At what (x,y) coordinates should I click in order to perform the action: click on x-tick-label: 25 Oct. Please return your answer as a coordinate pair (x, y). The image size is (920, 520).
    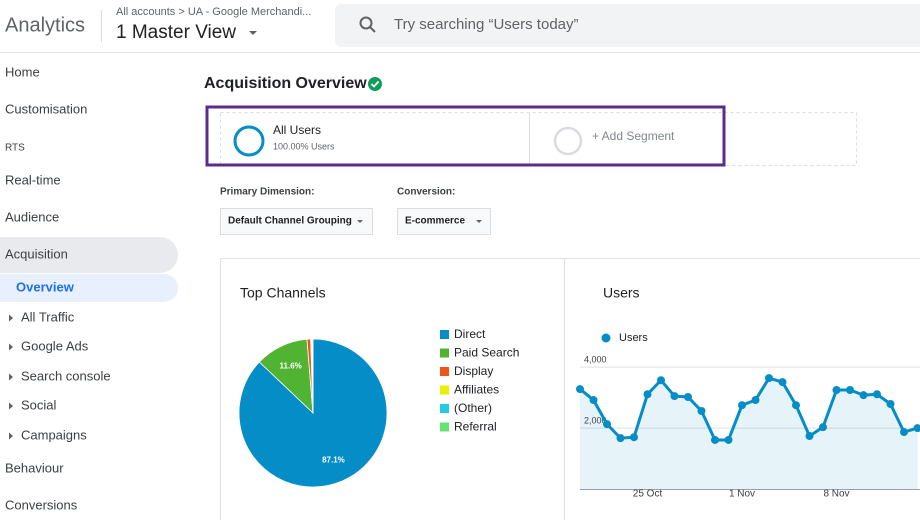
    Looking at the image, I should click on (648, 494).